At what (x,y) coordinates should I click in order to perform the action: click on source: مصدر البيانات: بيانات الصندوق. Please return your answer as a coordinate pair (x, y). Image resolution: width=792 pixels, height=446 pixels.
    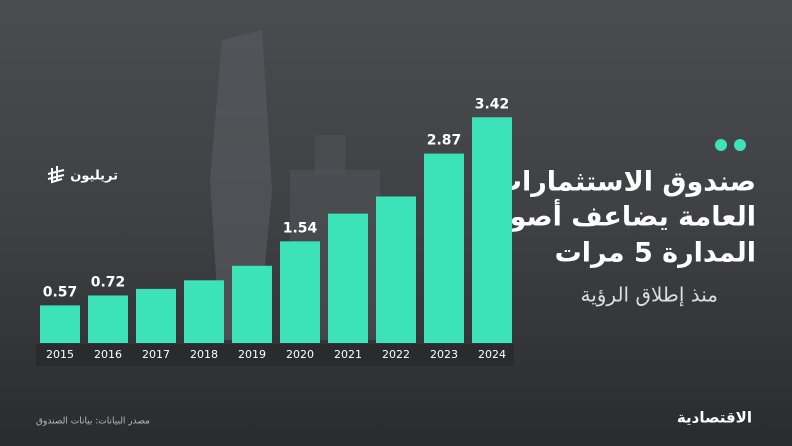
    Looking at the image, I should click on (93, 422).